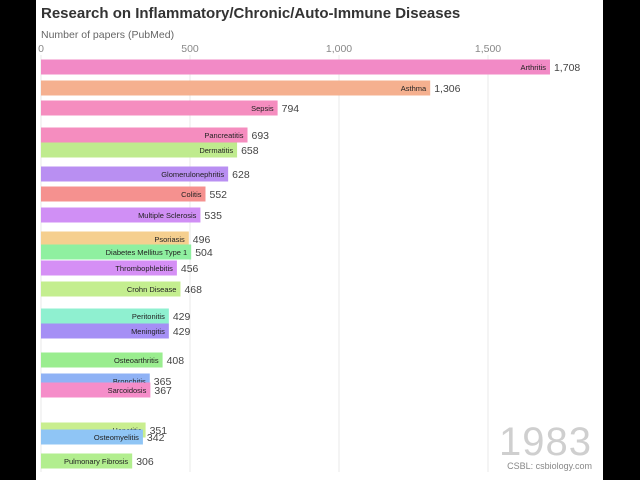 This screenshot has height=480, width=640. What do you see at coordinates (191, 194) in the screenshot?
I see `bar-category-label: Colitis` at bounding box center [191, 194].